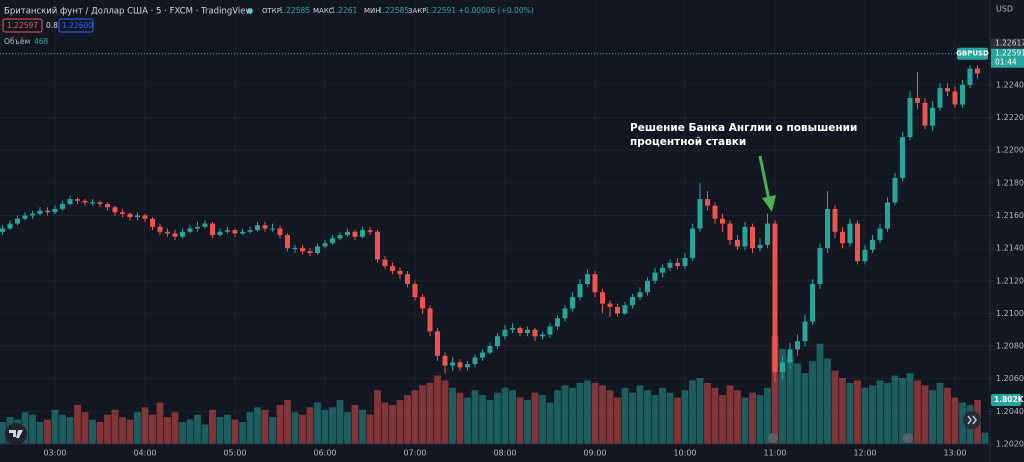 The height and width of the screenshot is (462, 1024). What do you see at coordinates (1010, 248) in the screenshot?
I see `y-tick-label: 1.21400` at bounding box center [1010, 248].